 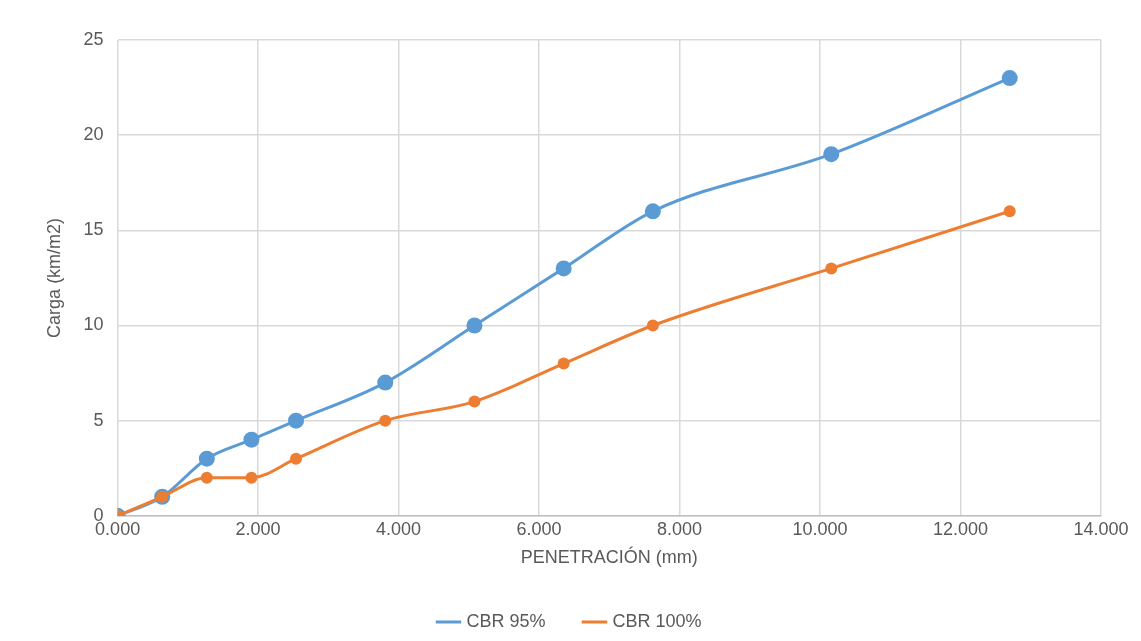 What do you see at coordinates (657, 620) in the screenshot?
I see `legend-label: CBR 100%` at bounding box center [657, 620].